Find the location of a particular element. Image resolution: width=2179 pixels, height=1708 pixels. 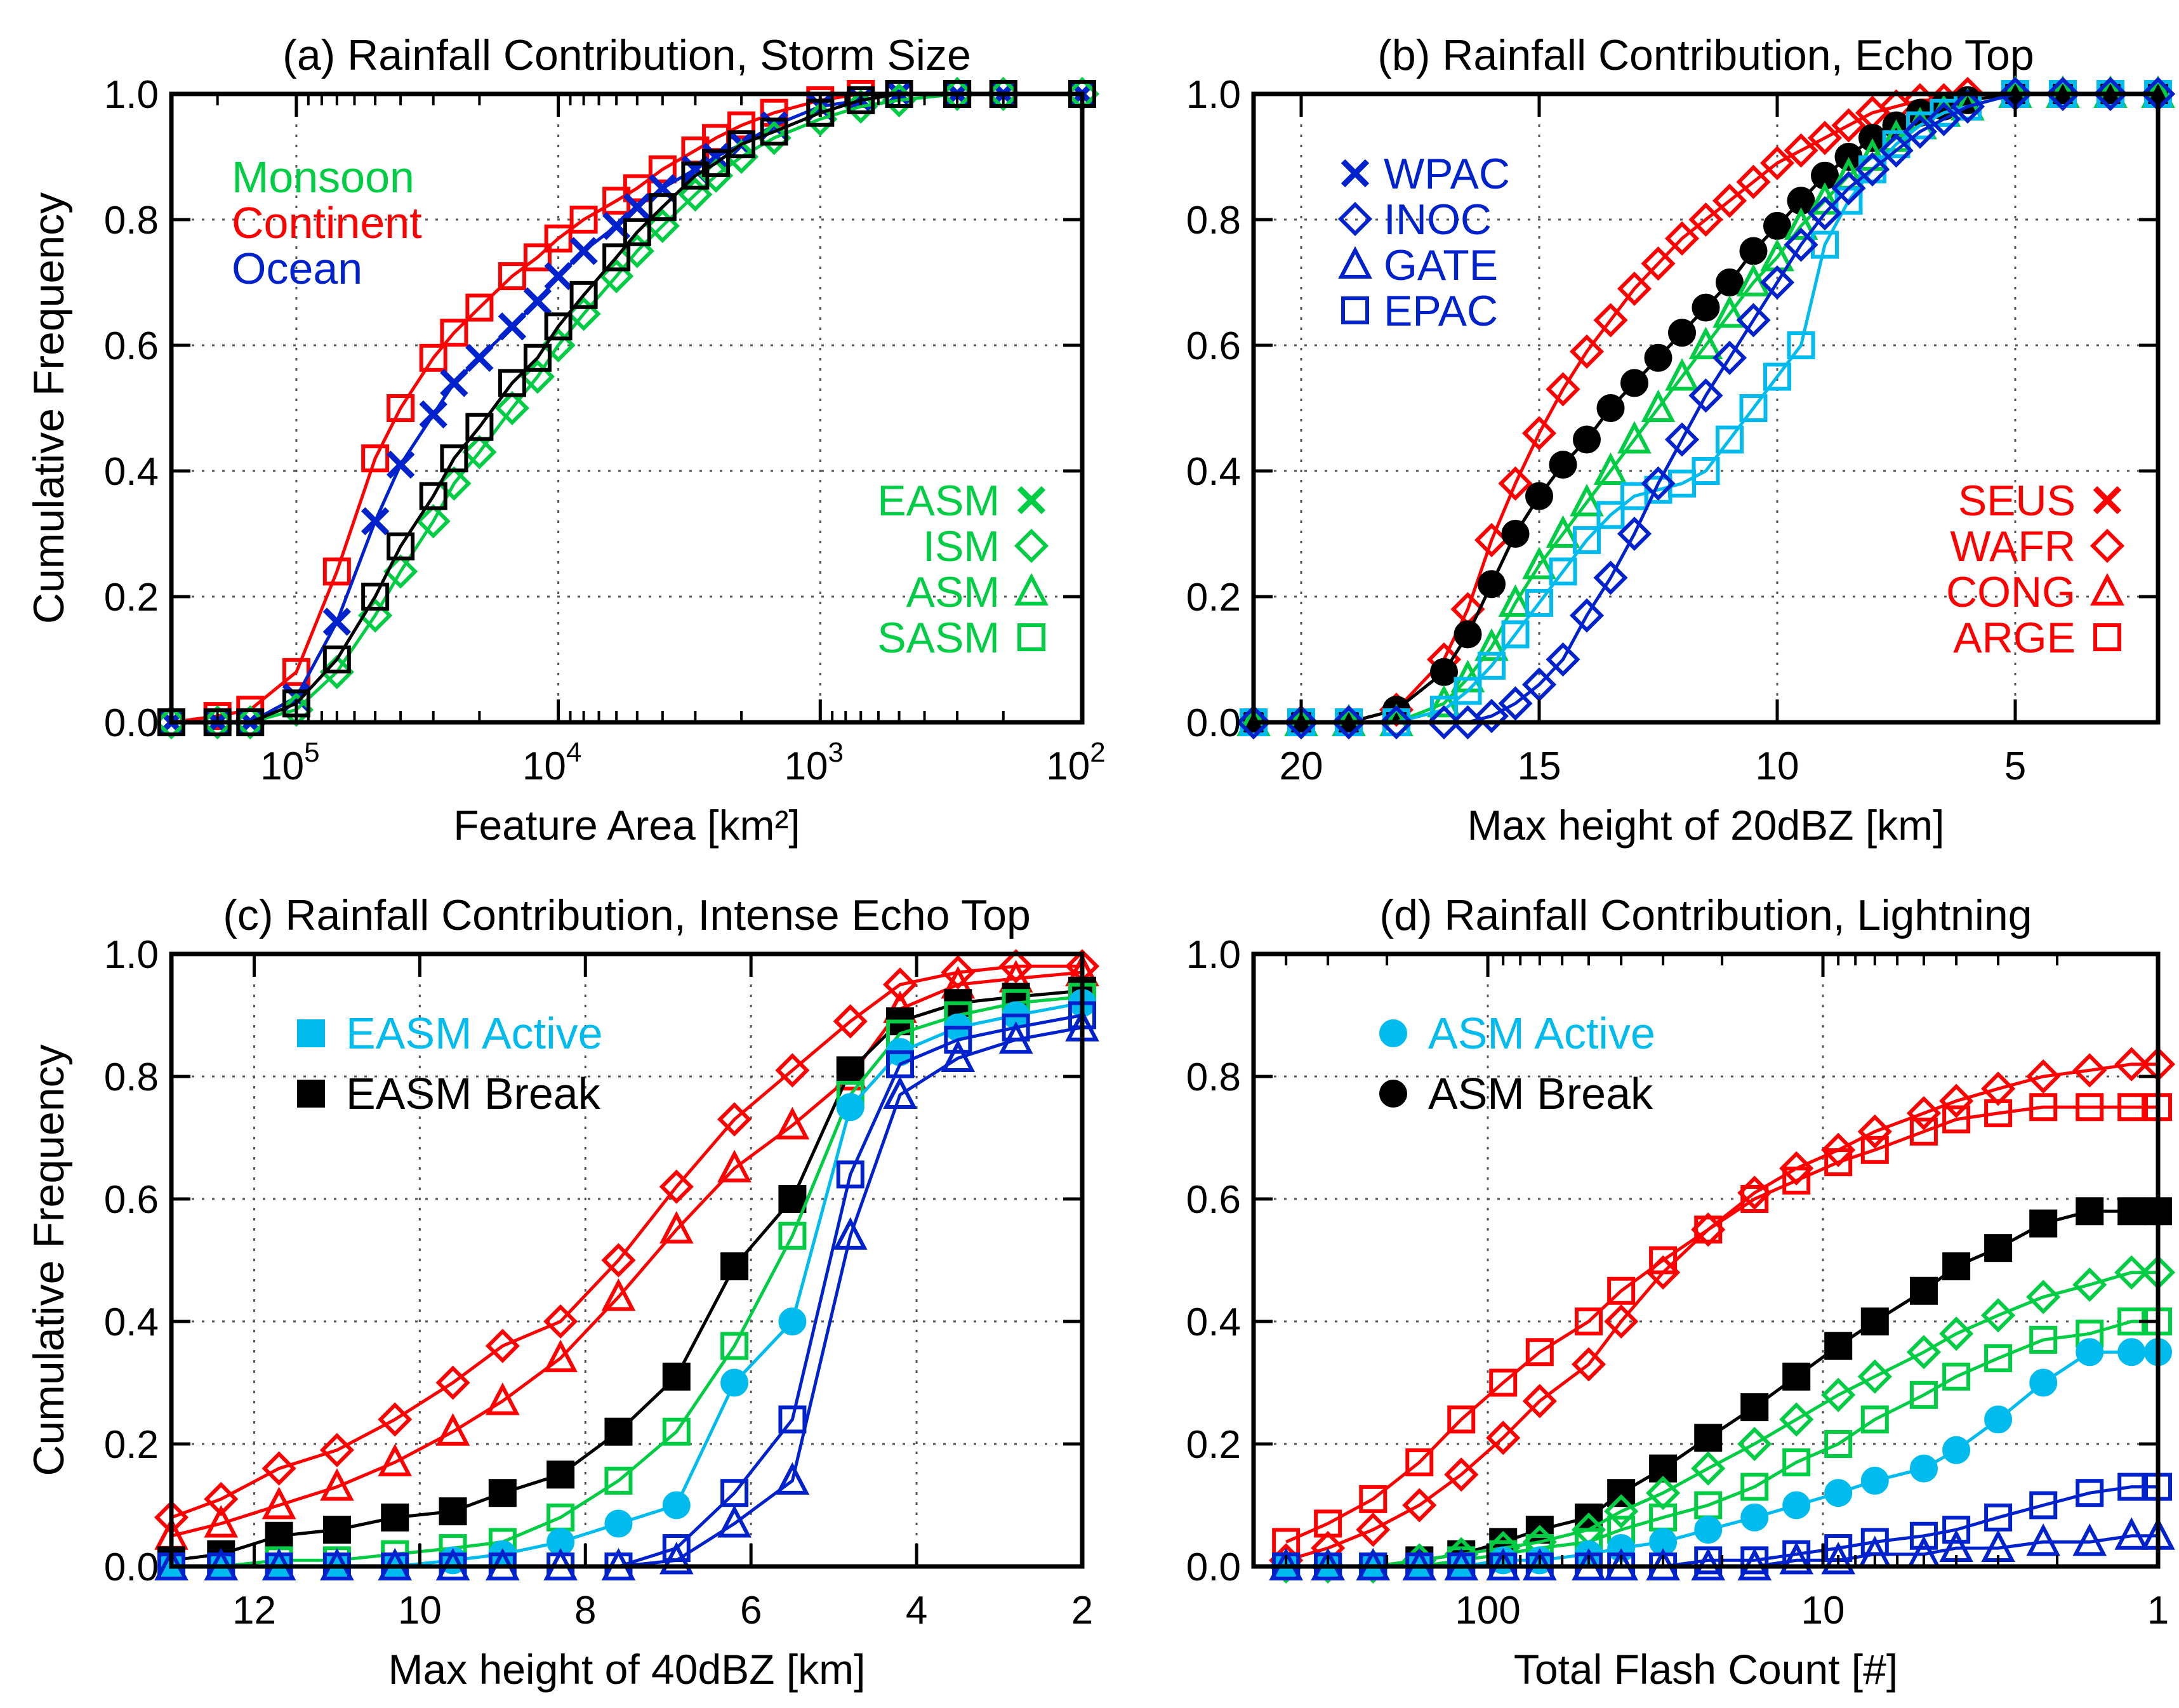

x-tick-base: 10 is located at coordinates (282, 766).